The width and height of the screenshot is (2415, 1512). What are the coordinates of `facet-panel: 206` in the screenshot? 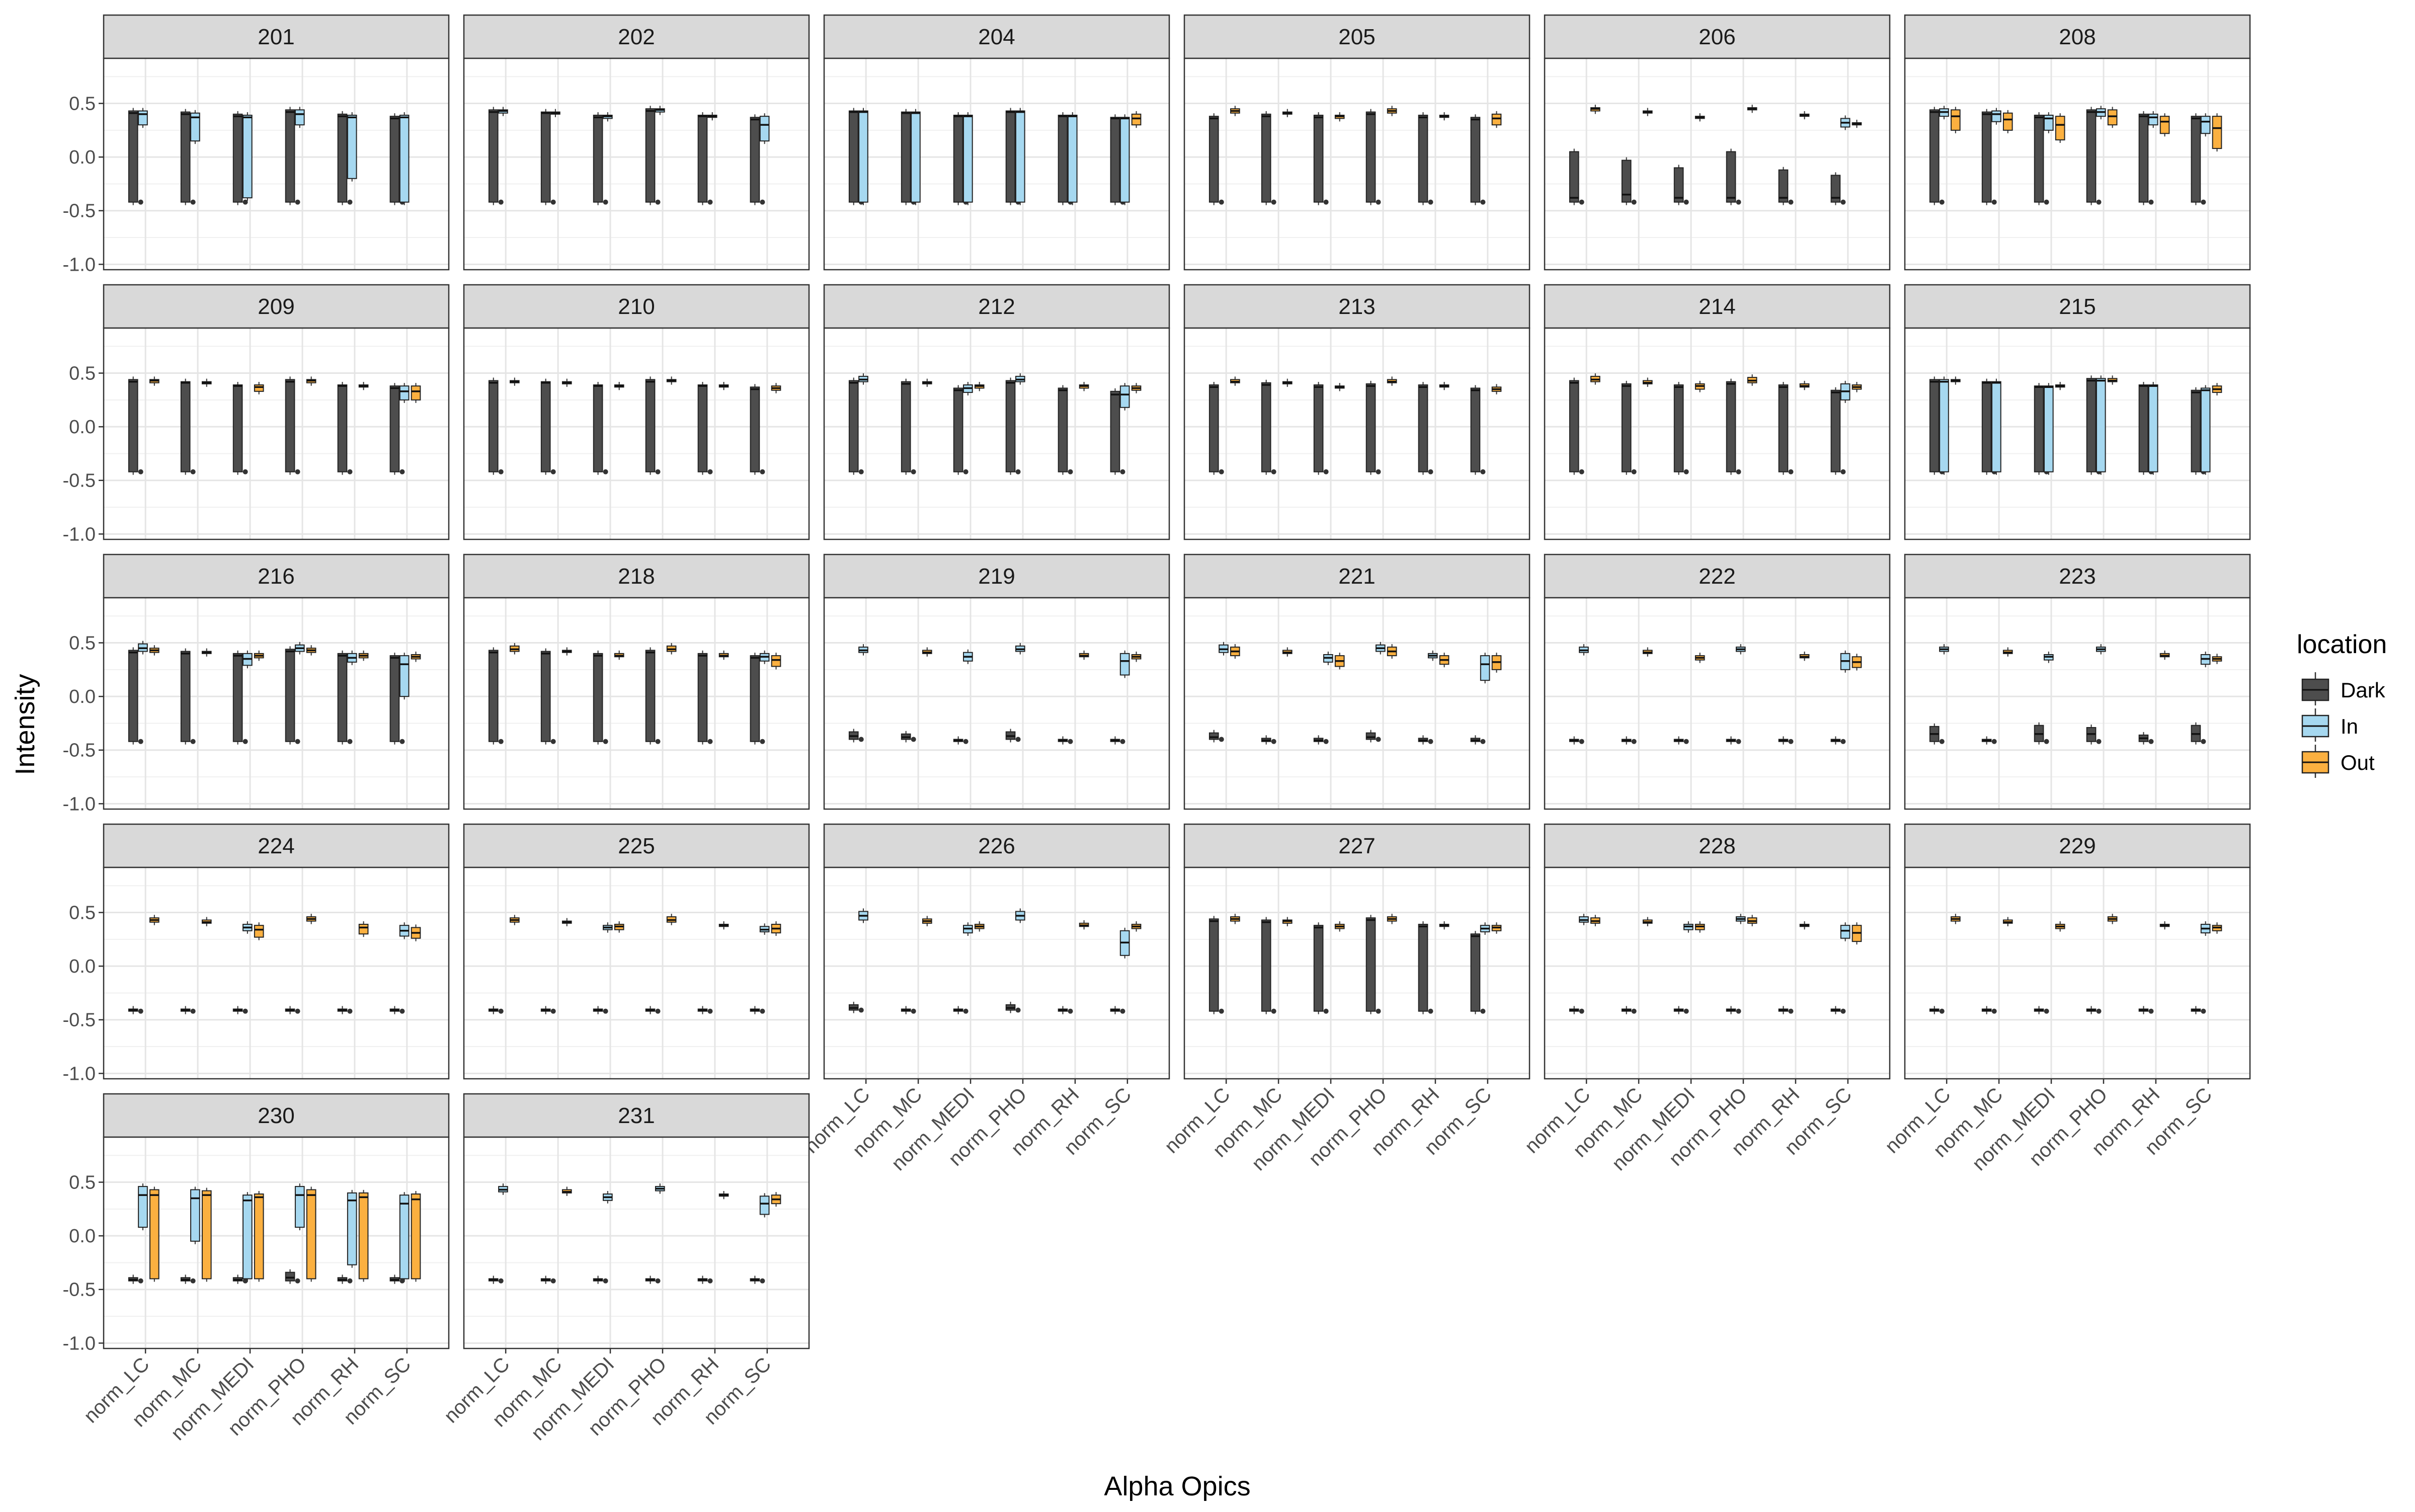 It's located at (1718, 142).